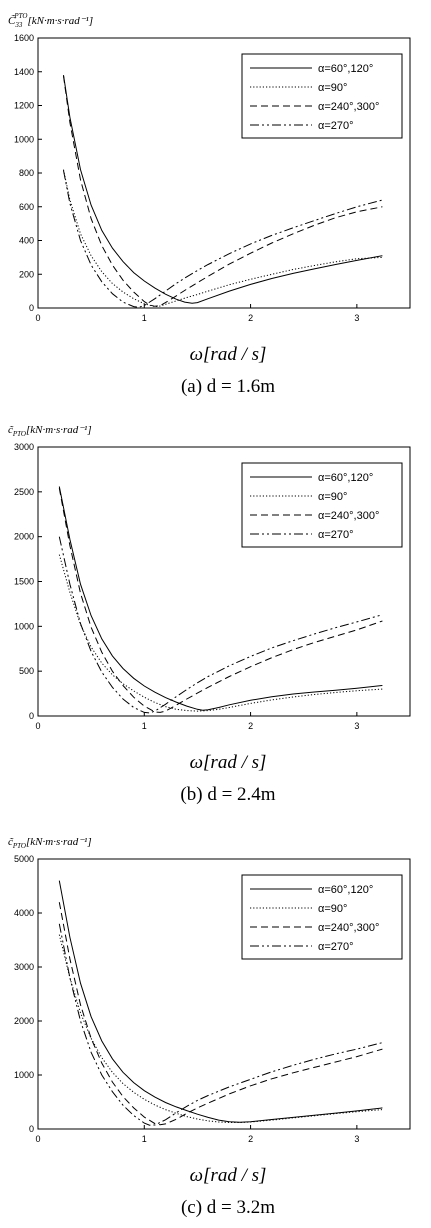 The image size is (431, 1228). Describe the element at coordinates (26, 274) in the screenshot. I see `y-tick-label: 200` at that location.